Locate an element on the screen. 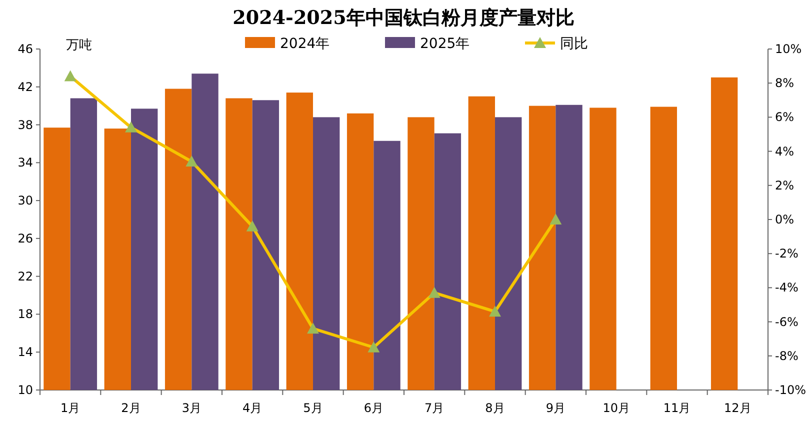 This screenshot has width=807, height=436. y-tick-label: 18 is located at coordinates (25, 314).